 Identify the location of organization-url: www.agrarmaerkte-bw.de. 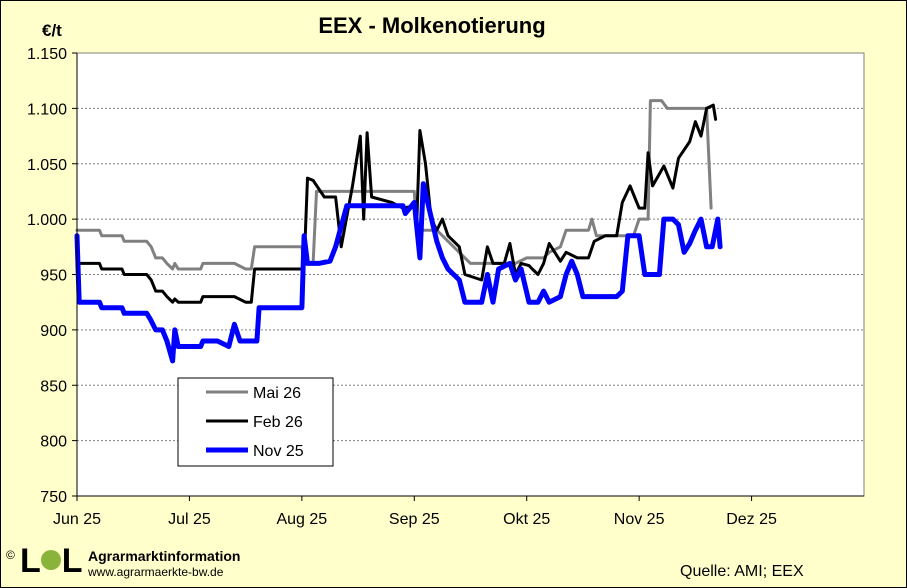
(156, 572).